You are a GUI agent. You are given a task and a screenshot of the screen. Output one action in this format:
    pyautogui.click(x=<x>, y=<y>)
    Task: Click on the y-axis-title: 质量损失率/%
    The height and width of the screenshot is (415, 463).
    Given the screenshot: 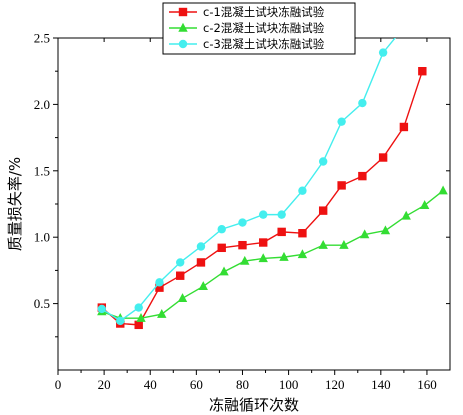 What is the action you would take?
    pyautogui.click(x=15, y=204)
    